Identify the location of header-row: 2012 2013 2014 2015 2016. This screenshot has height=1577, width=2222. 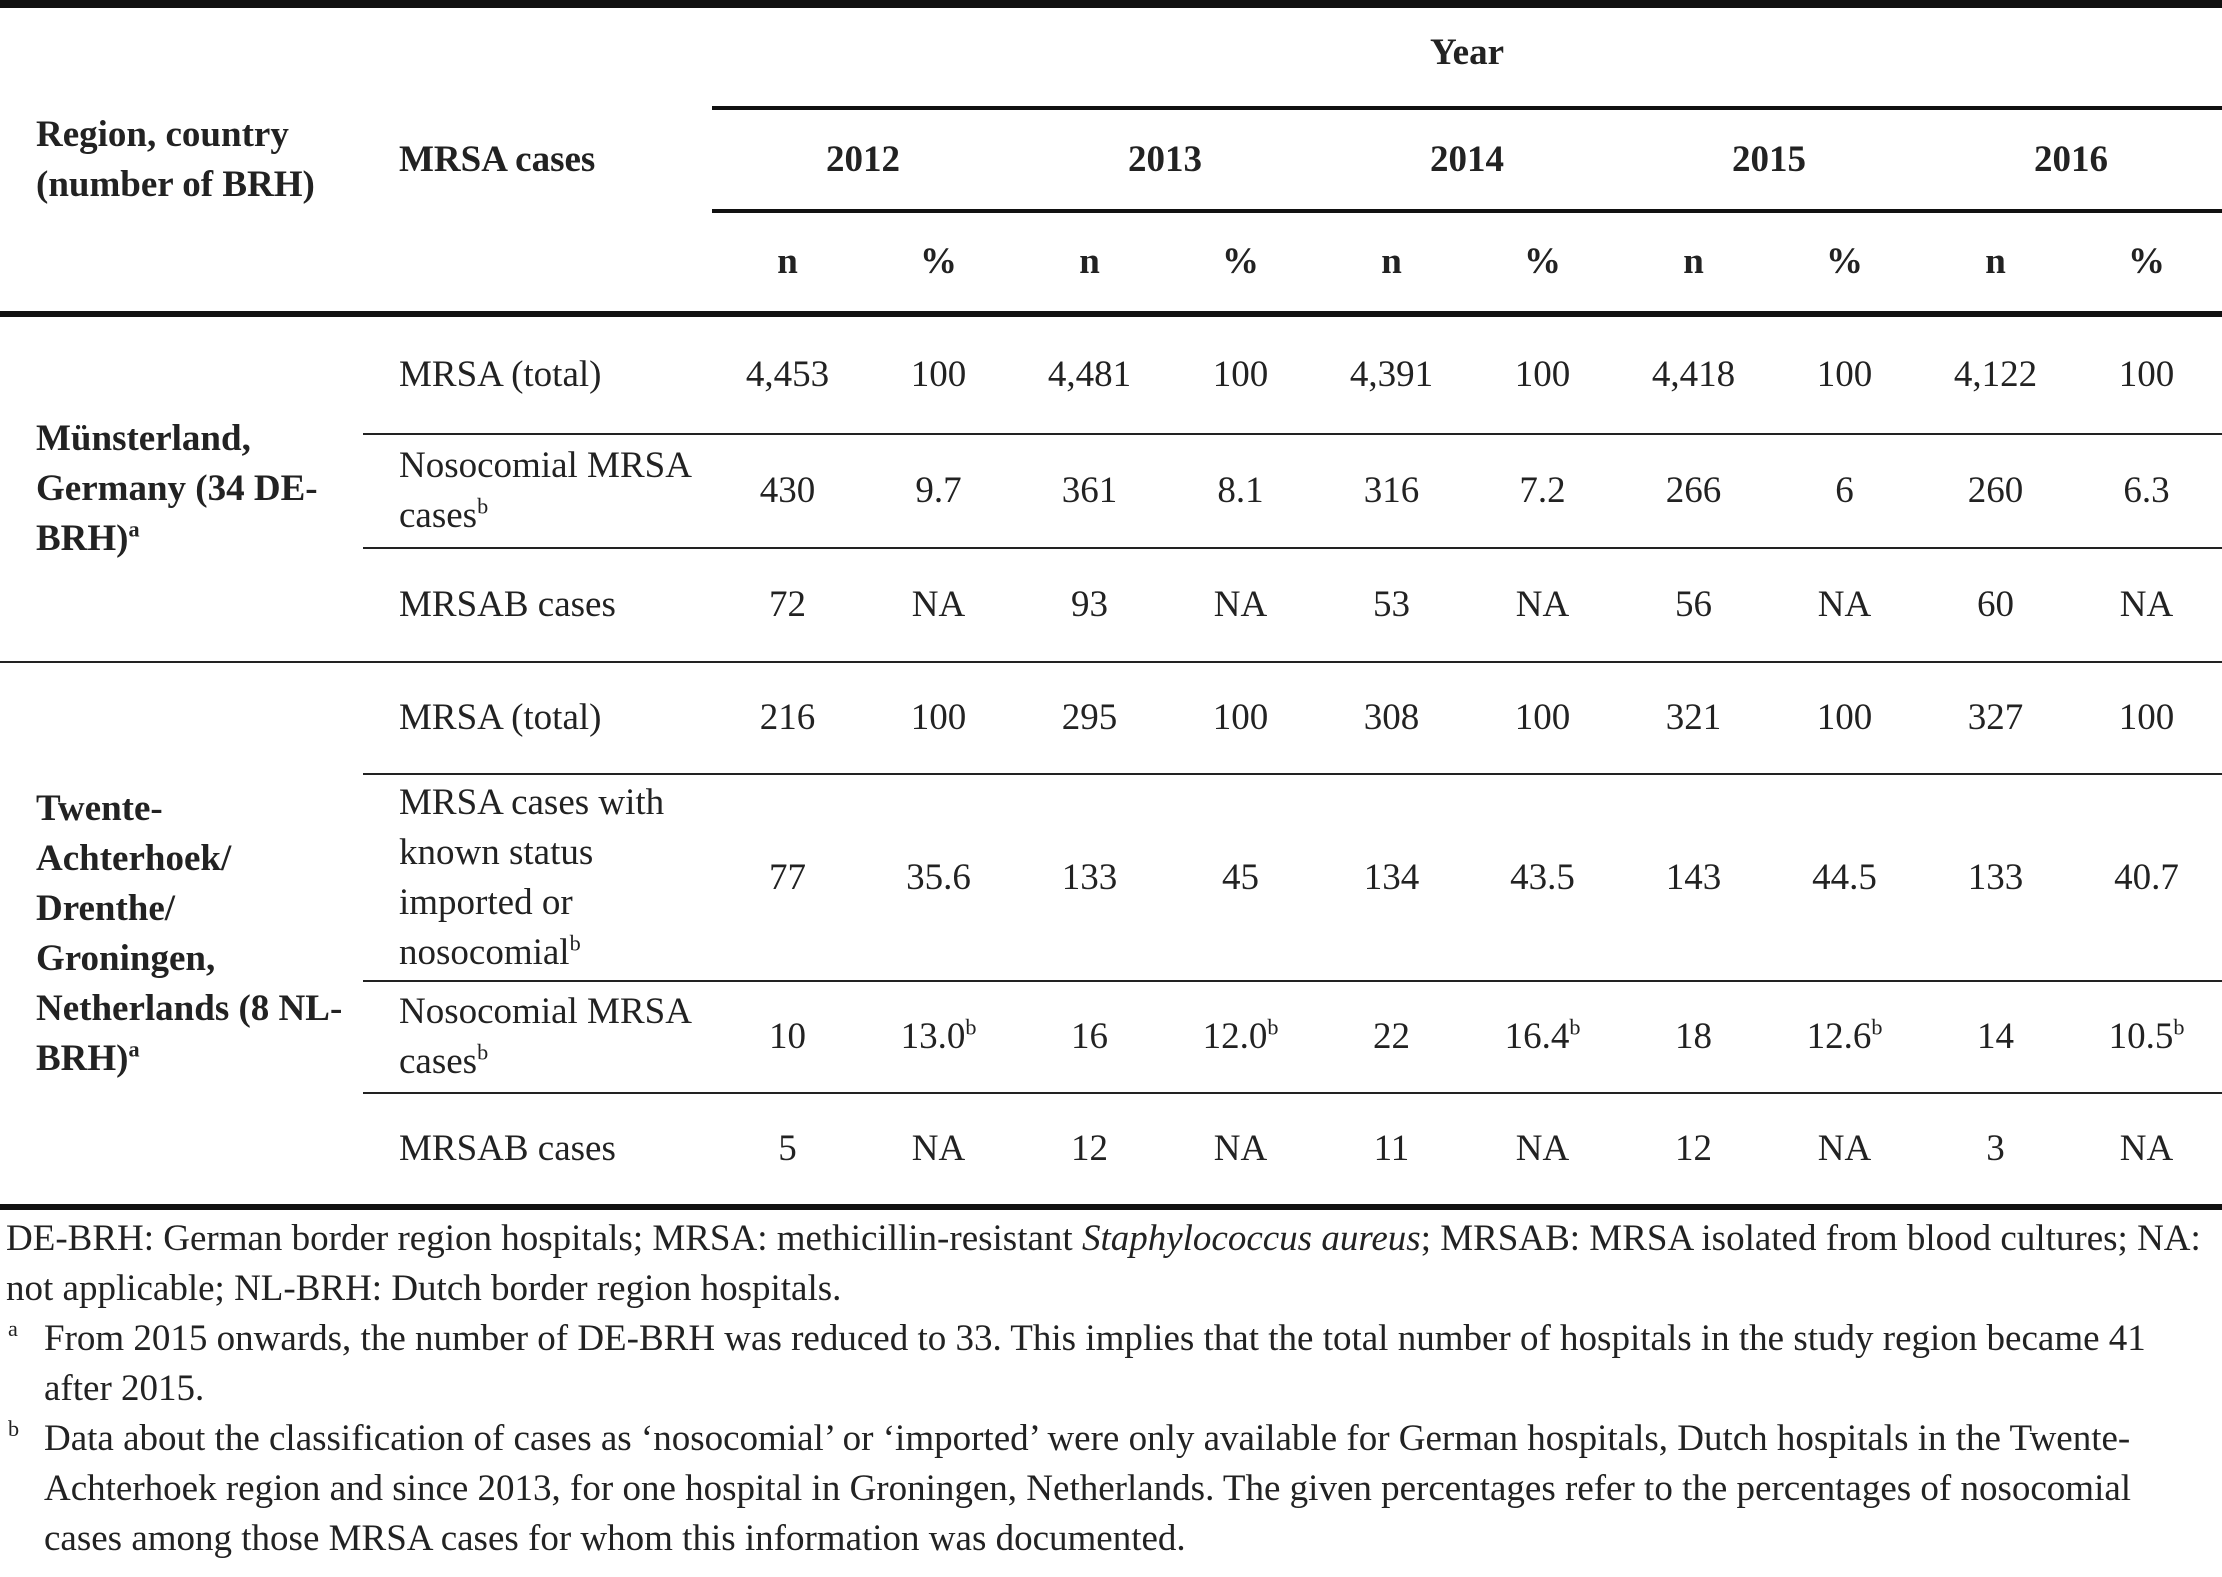
(1111, 160).